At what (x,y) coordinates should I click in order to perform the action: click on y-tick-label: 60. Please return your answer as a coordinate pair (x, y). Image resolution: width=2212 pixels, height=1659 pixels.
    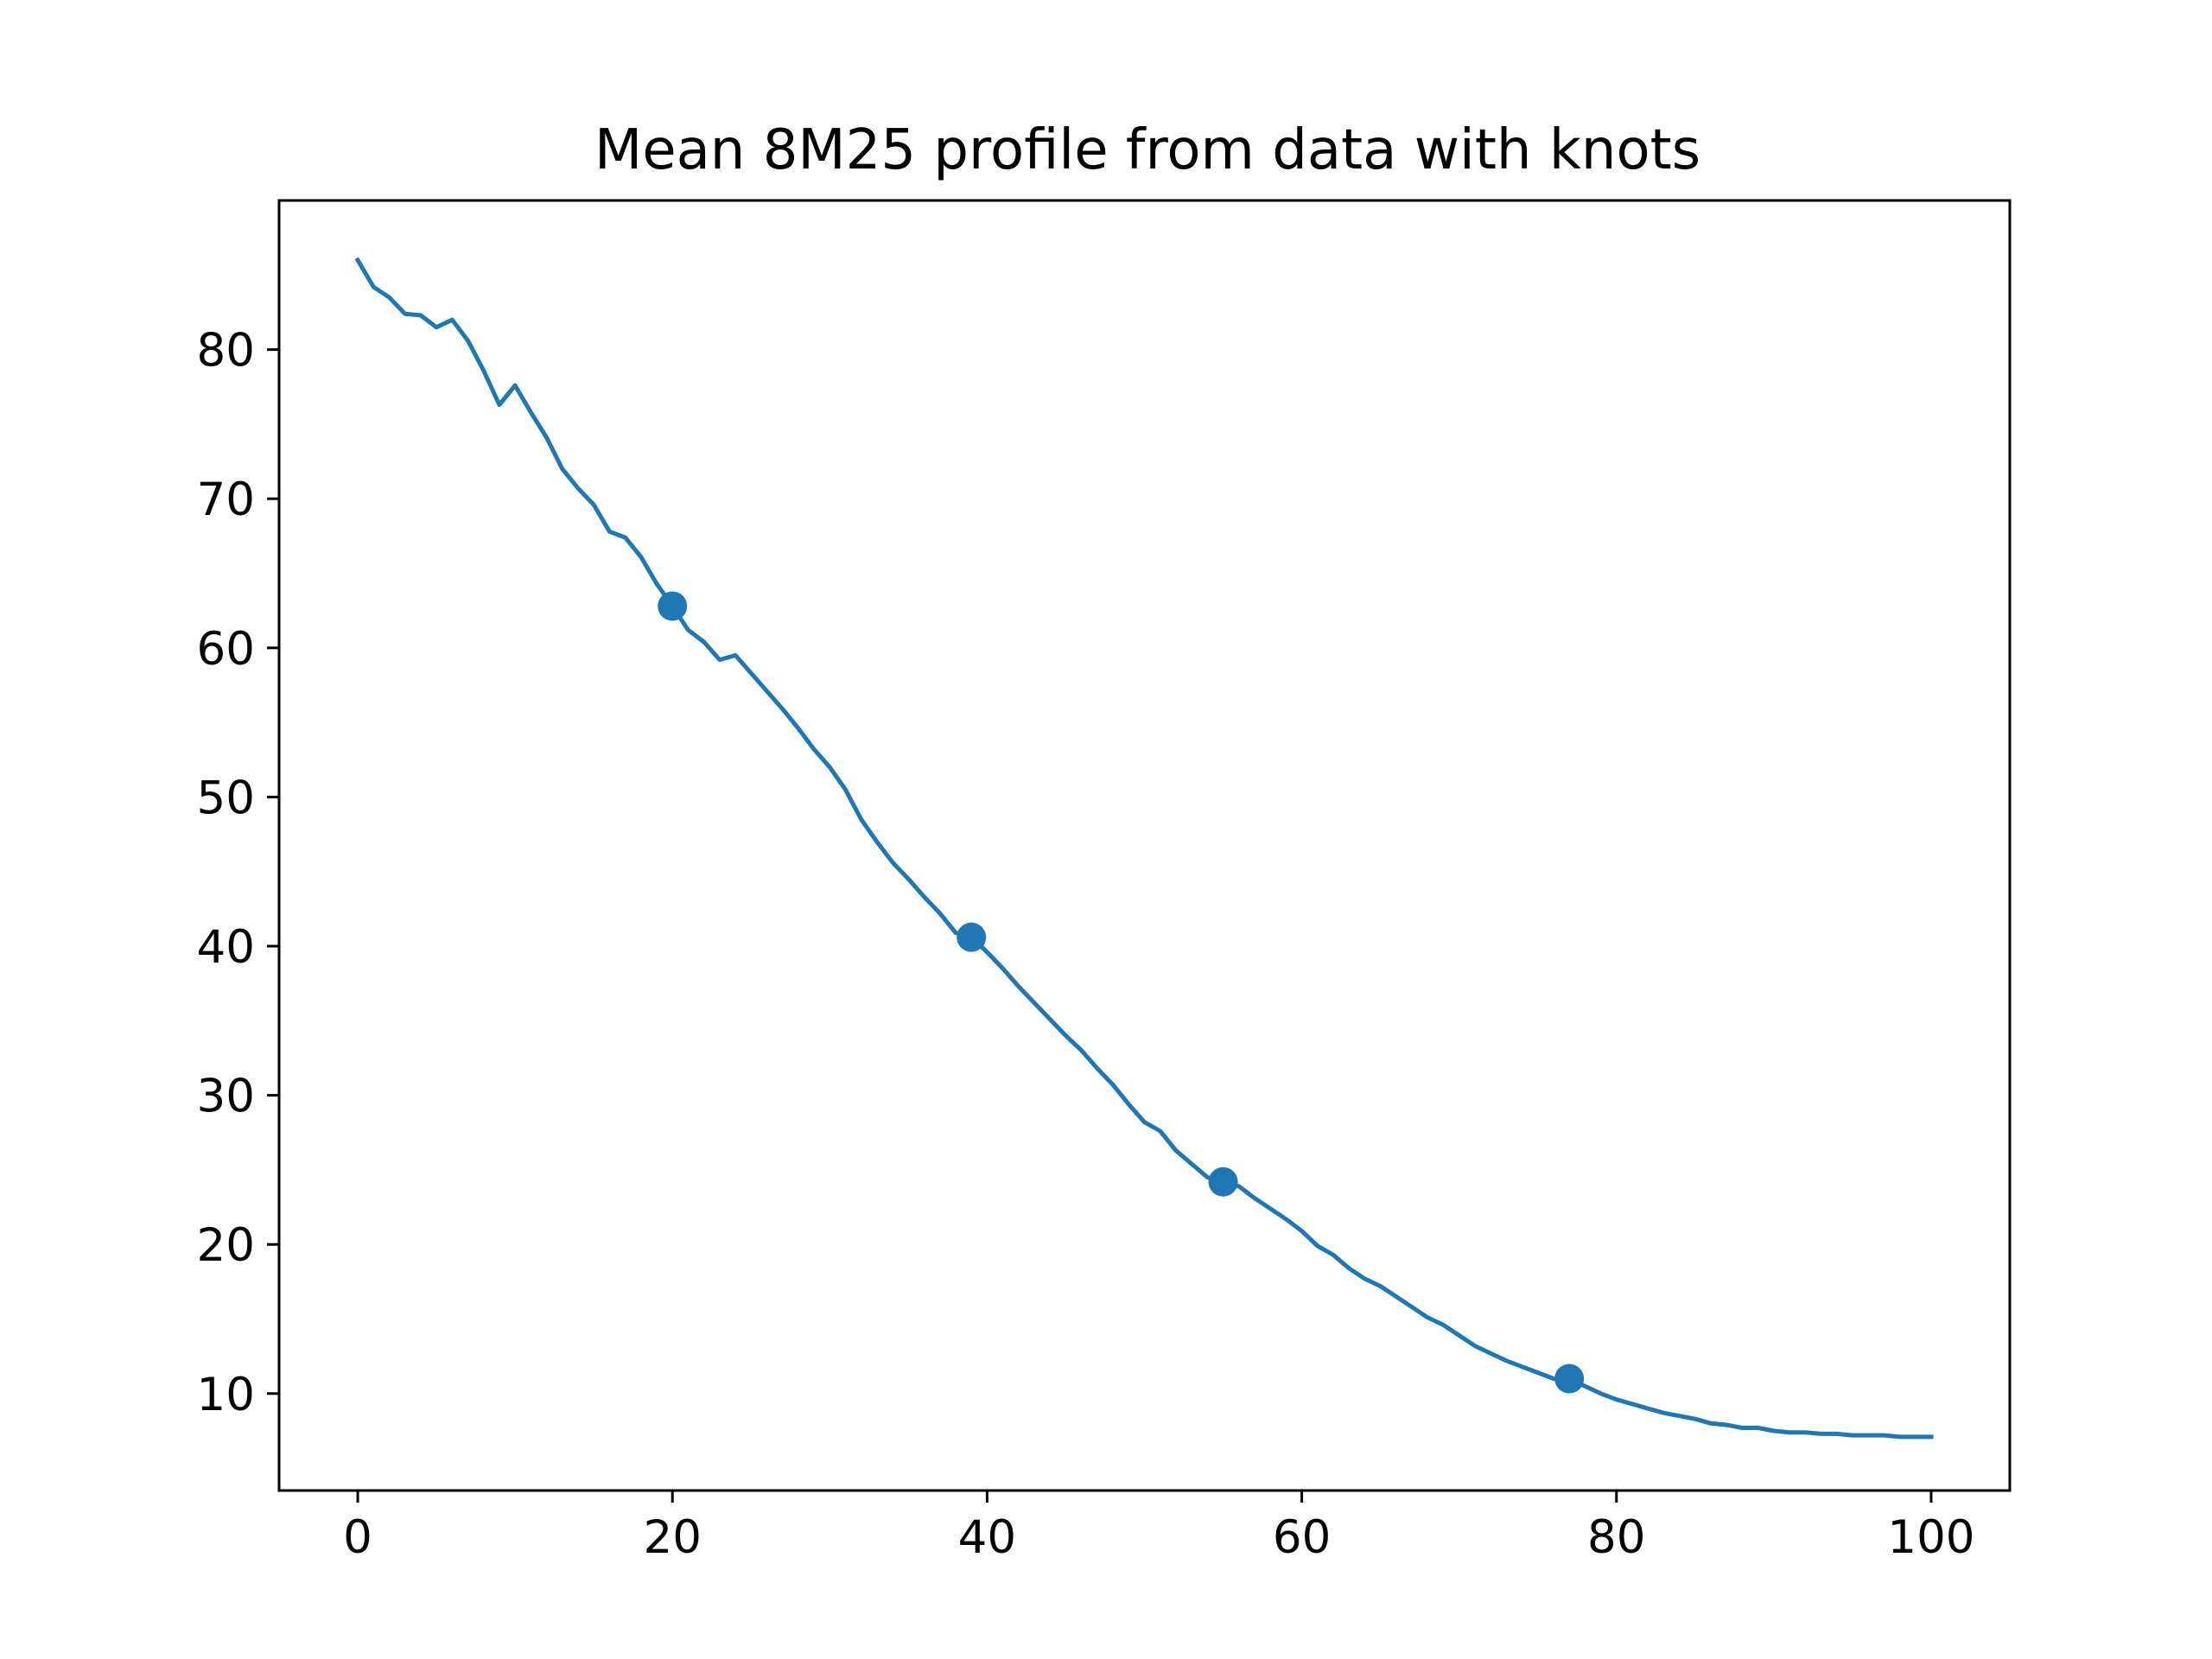
    Looking at the image, I should click on (226, 649).